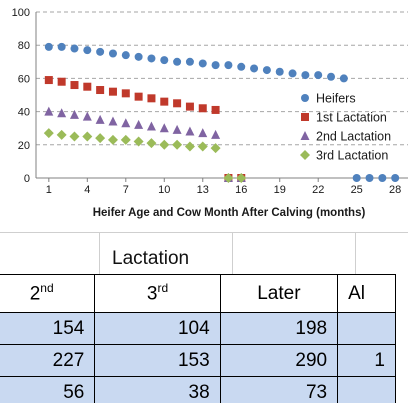 This screenshot has width=408, height=403. I want to click on legend-marker-heifers, so click(305, 98).